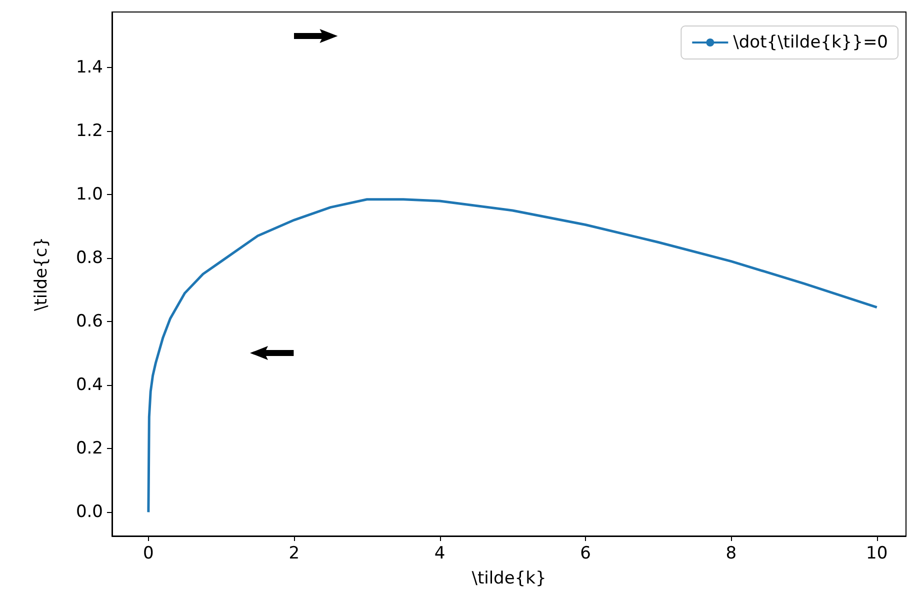 The image size is (922, 614). What do you see at coordinates (148, 554) in the screenshot?
I see `x-tick-label: 0` at bounding box center [148, 554].